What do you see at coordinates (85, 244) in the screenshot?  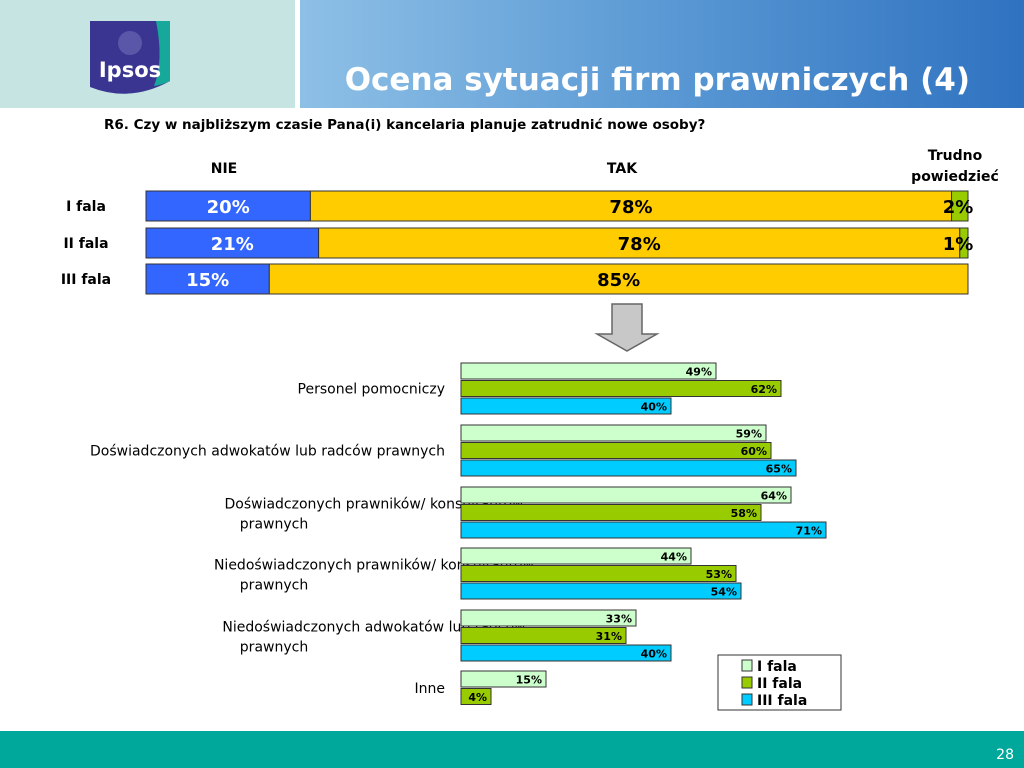 I see `wave-label: II fala` at bounding box center [85, 244].